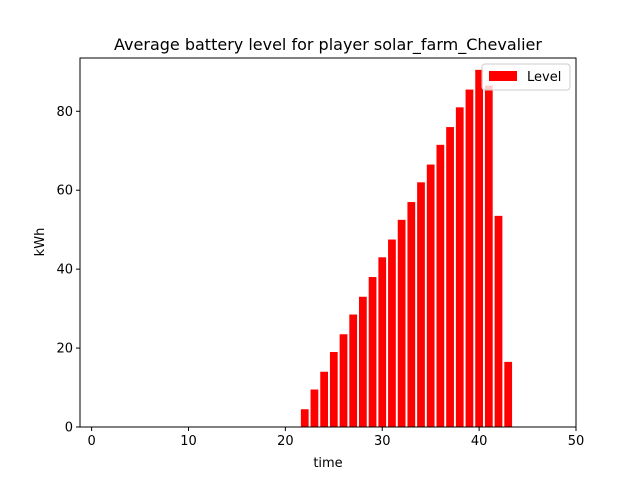  Describe the element at coordinates (503, 76) in the screenshot. I see `legend-swatch-level` at that location.